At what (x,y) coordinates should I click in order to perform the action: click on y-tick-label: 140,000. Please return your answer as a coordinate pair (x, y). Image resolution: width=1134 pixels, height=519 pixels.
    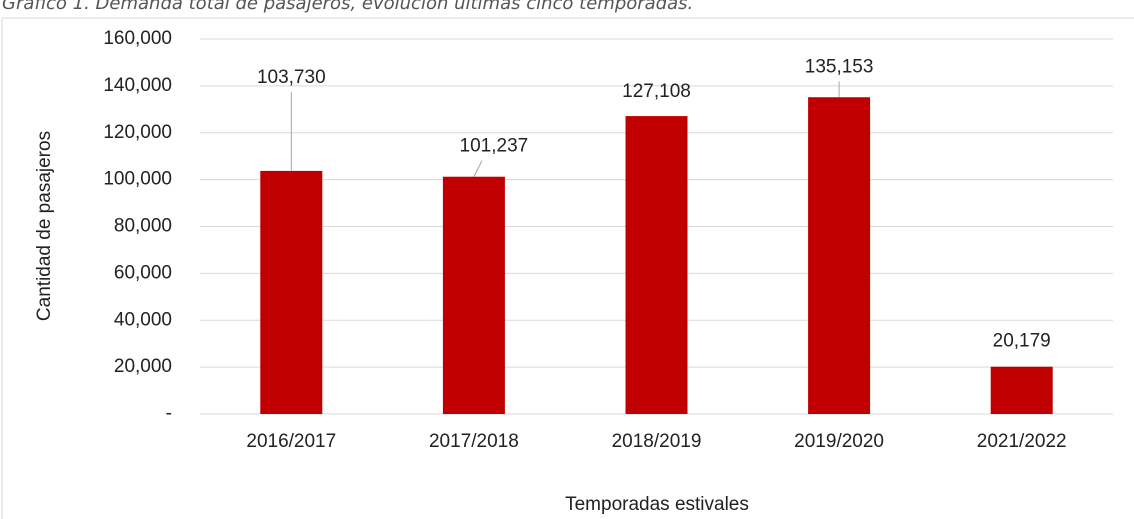
    Looking at the image, I should click on (137, 85).